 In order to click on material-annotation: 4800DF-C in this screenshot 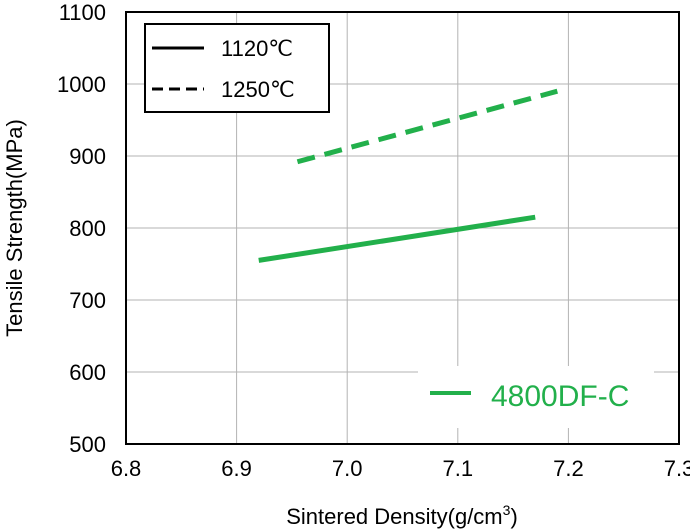, I will do `click(536, 397)`.